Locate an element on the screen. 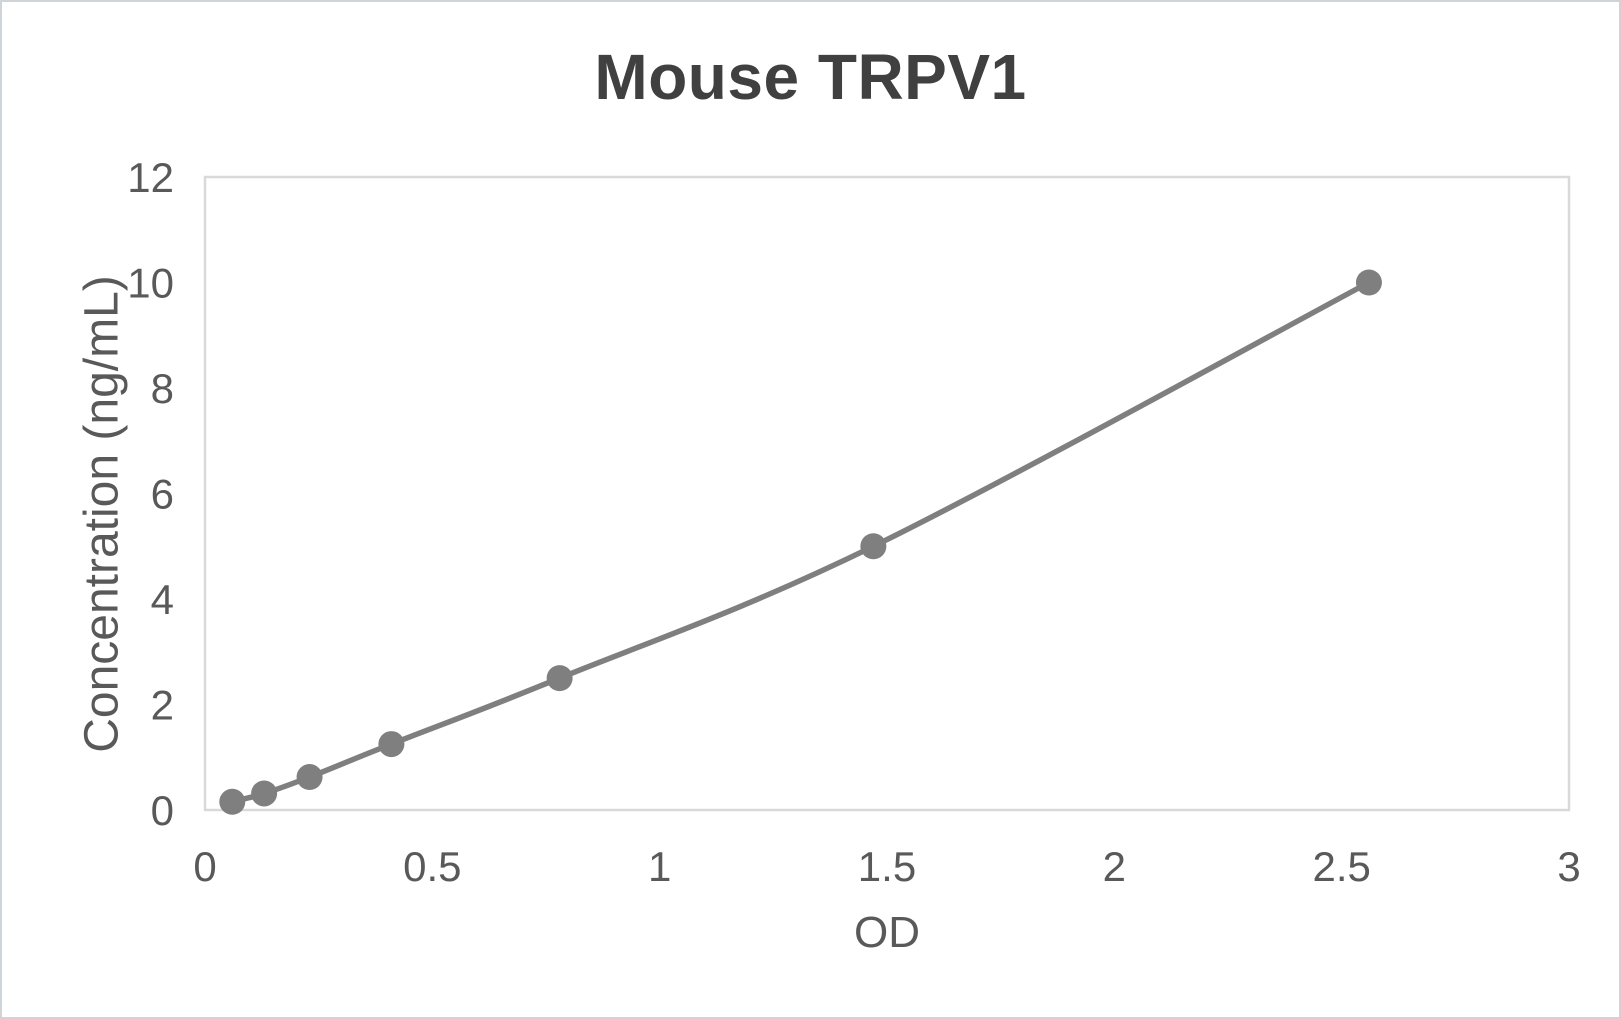 This screenshot has height=1019, width=1621. y-tick-label: 4 is located at coordinates (162, 599).